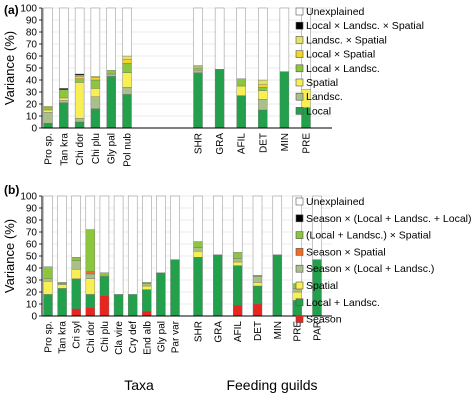 The height and width of the screenshot is (402, 474). I want to click on bar-shr, so click(198, 256).